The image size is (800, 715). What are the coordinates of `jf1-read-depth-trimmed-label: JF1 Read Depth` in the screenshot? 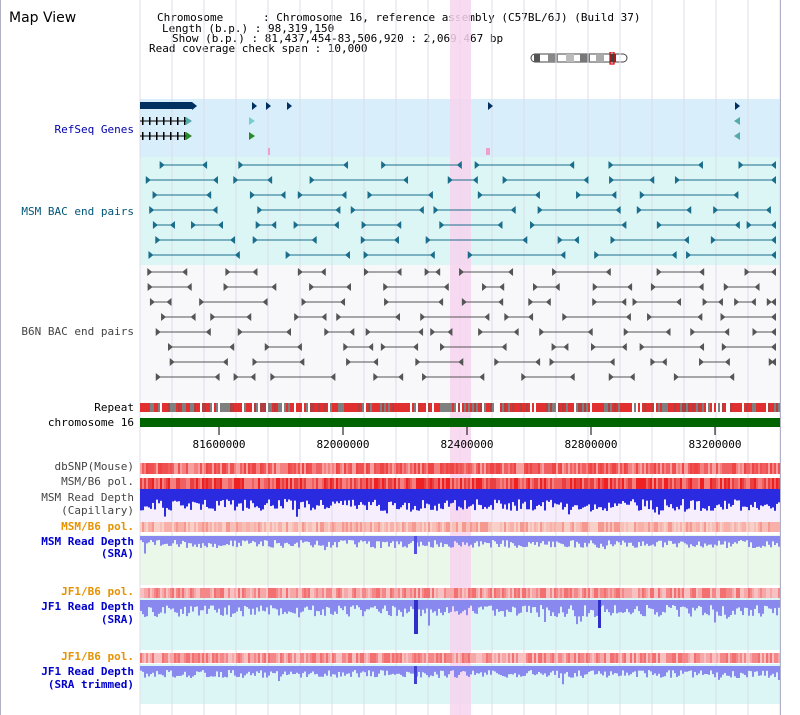 It's located at (87, 671).